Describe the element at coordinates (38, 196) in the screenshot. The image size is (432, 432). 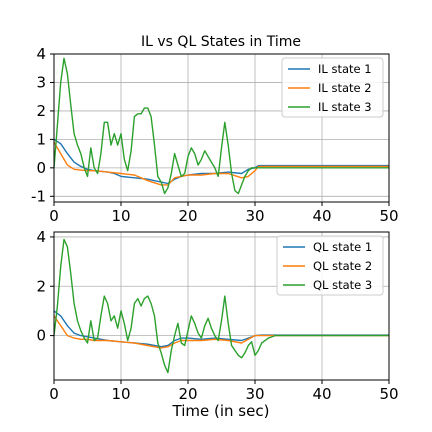
I see `y-tick-label: -1` at that location.